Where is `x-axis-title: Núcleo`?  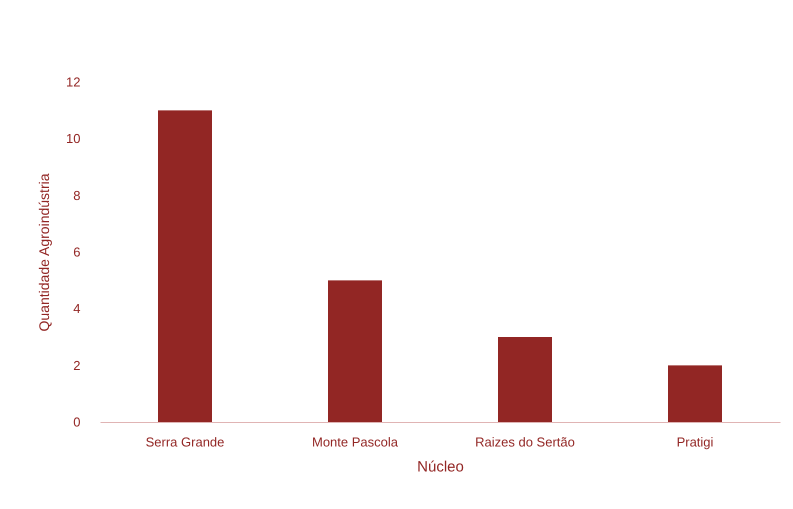 x-axis-title: Núcleo is located at coordinates (440, 467).